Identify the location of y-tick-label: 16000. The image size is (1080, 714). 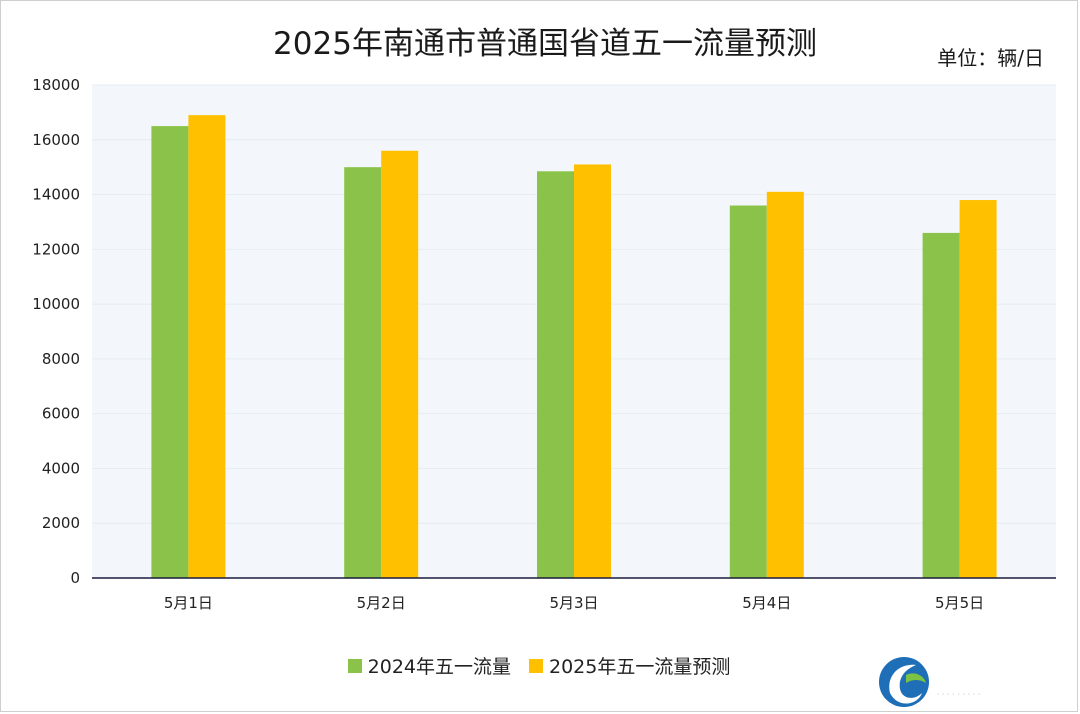
(56, 140).